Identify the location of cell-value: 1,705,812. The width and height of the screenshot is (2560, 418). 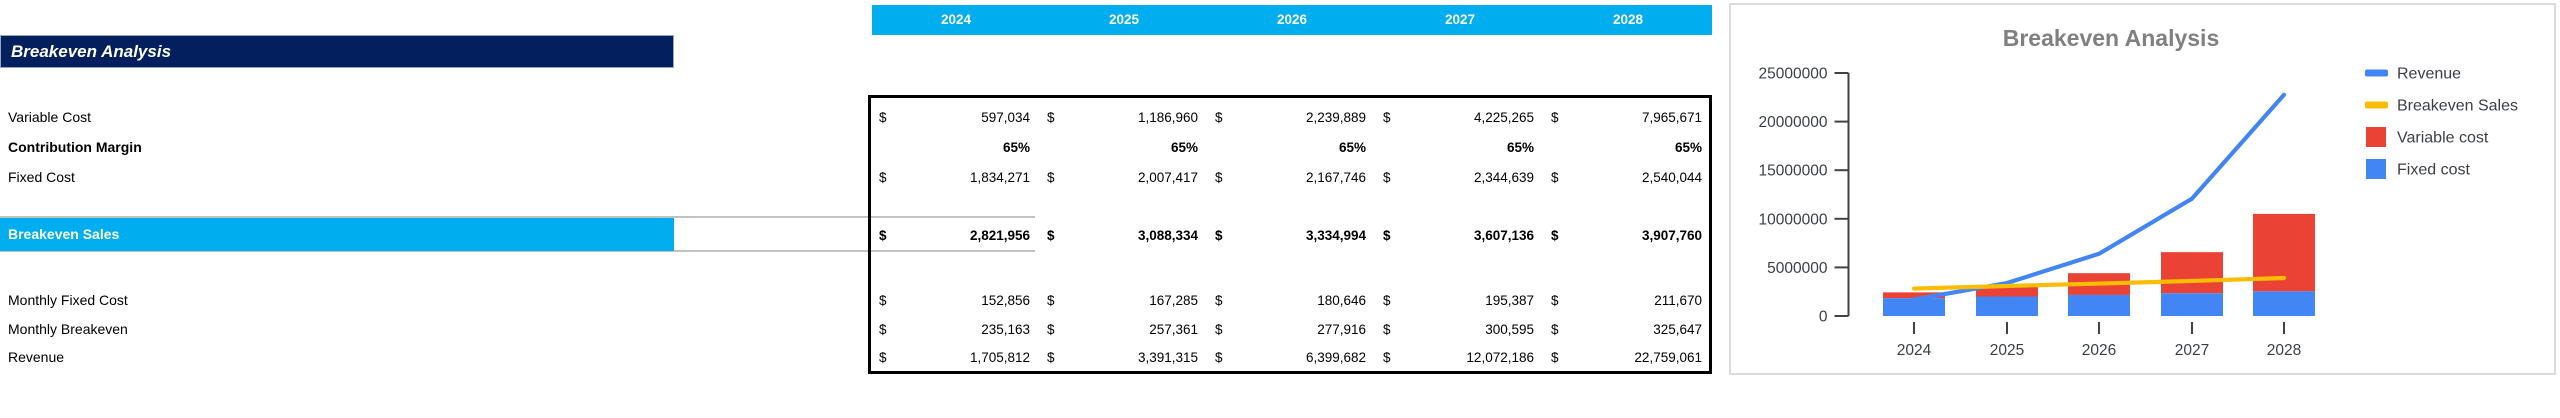
(999, 357).